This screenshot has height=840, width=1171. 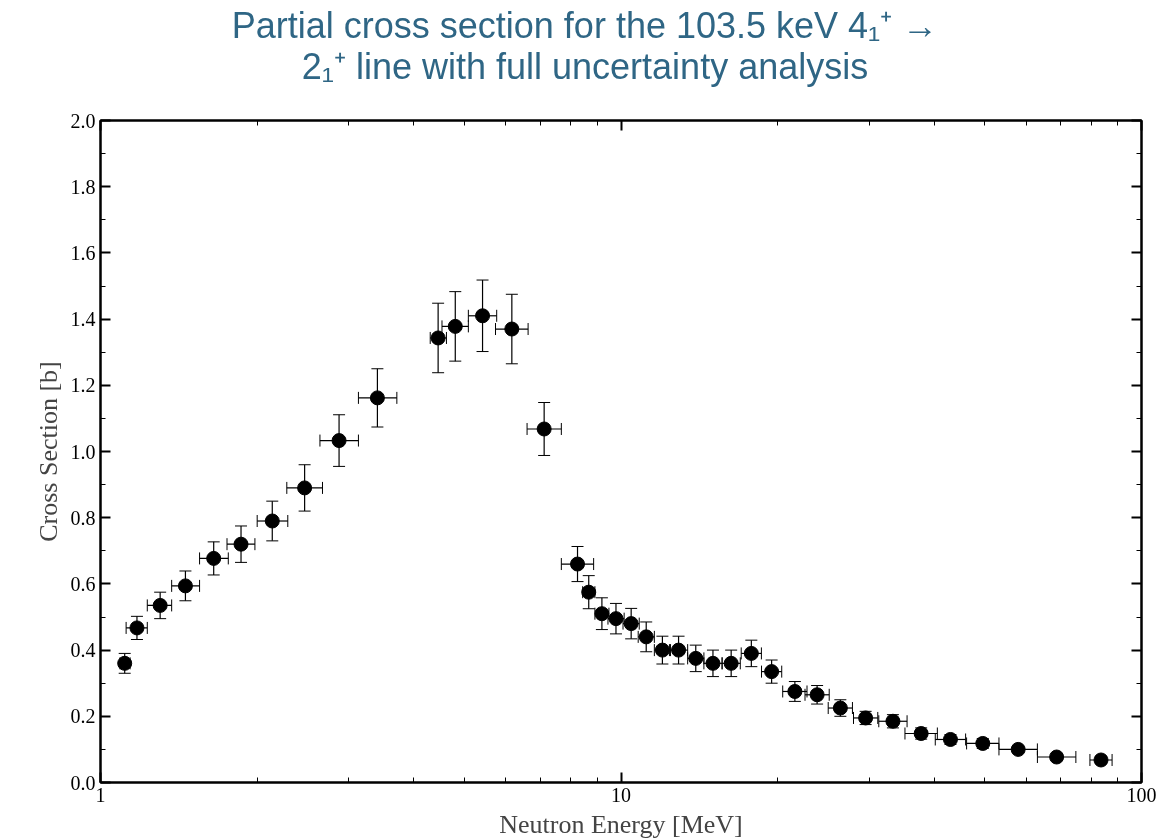 I want to click on y-tick-label: 1.6, so click(x=83, y=252).